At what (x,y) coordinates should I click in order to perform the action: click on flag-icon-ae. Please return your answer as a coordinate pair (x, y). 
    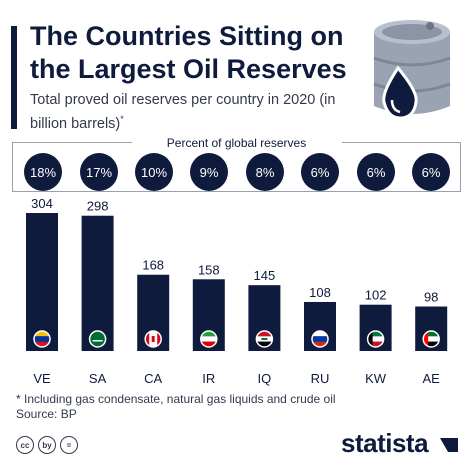
    Looking at the image, I should click on (431, 339).